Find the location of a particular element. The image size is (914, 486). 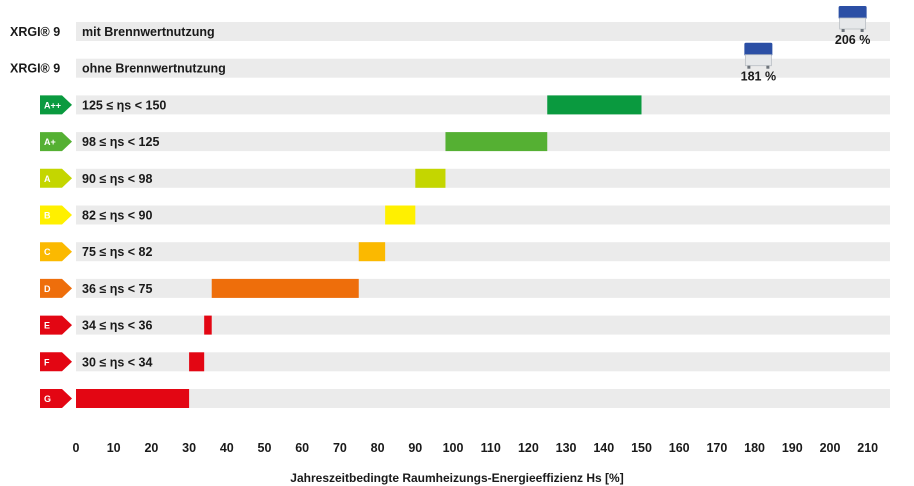

class-row: D 36 ≤ ηs < 75 is located at coordinates (465, 288).